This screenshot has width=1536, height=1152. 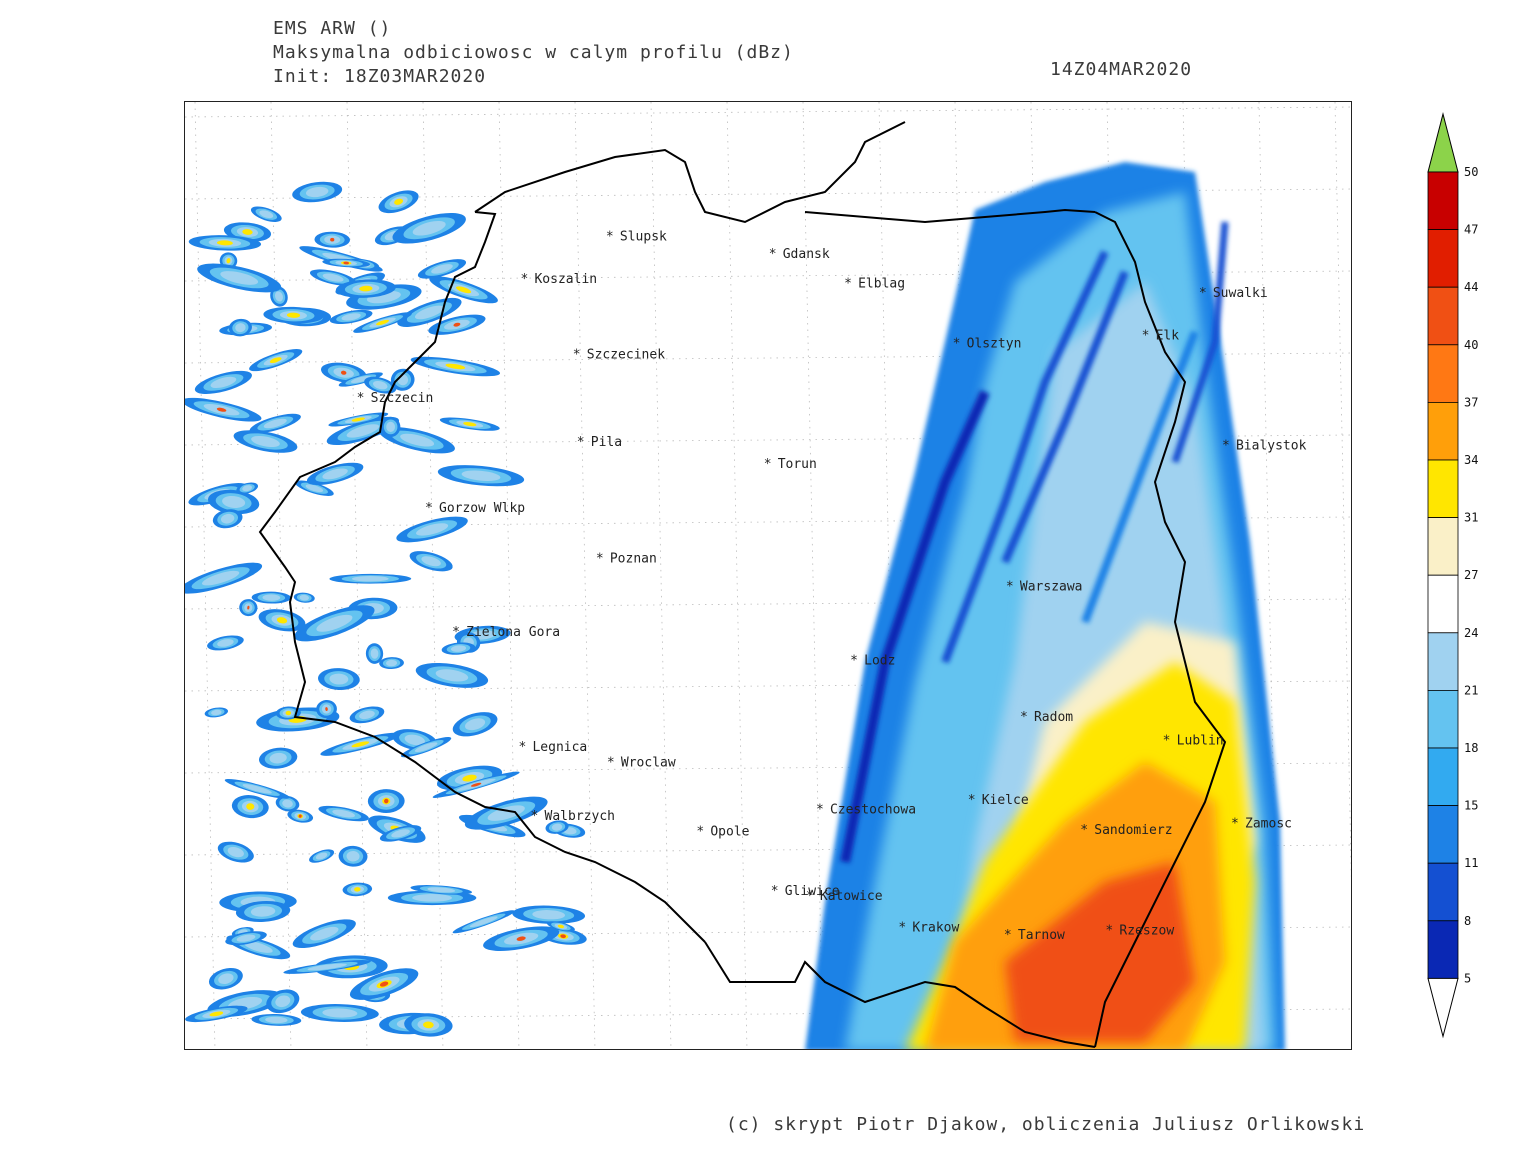 I want to click on city-label: Zamosc, so click(x=1268, y=824).